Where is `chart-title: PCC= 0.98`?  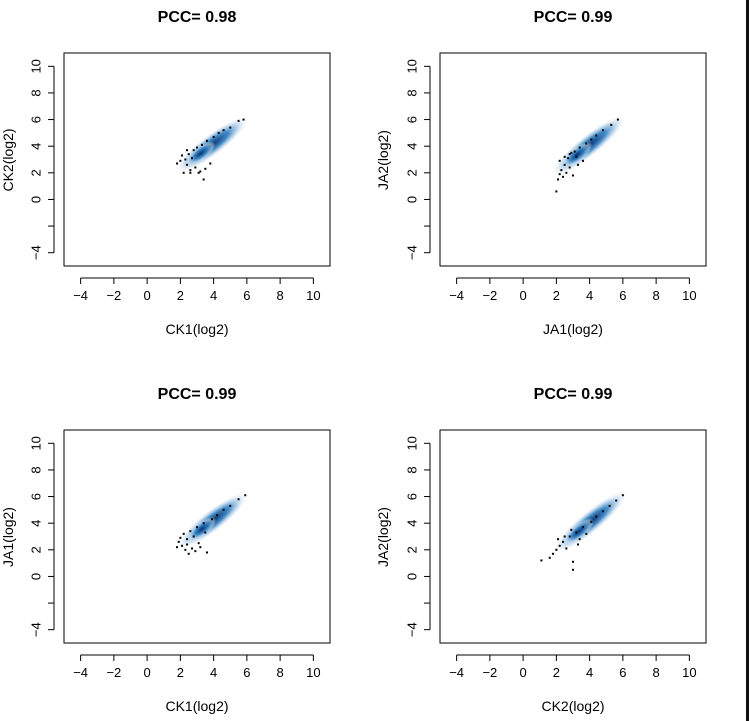 chart-title: PCC= 0.98 is located at coordinates (197, 17).